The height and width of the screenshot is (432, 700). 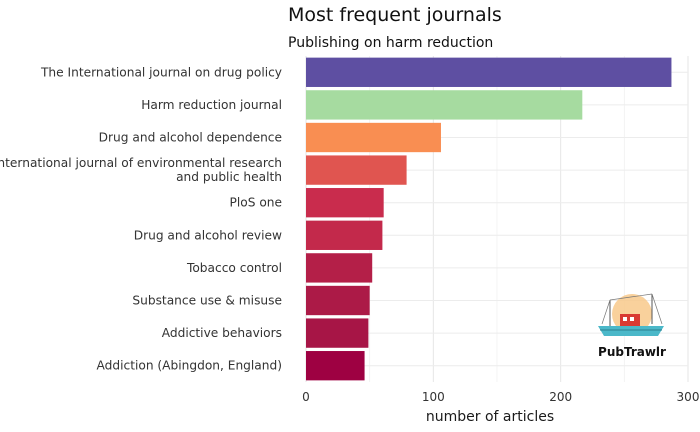 I want to click on y-tick-label: Addictive behaviors, so click(x=222, y=333).